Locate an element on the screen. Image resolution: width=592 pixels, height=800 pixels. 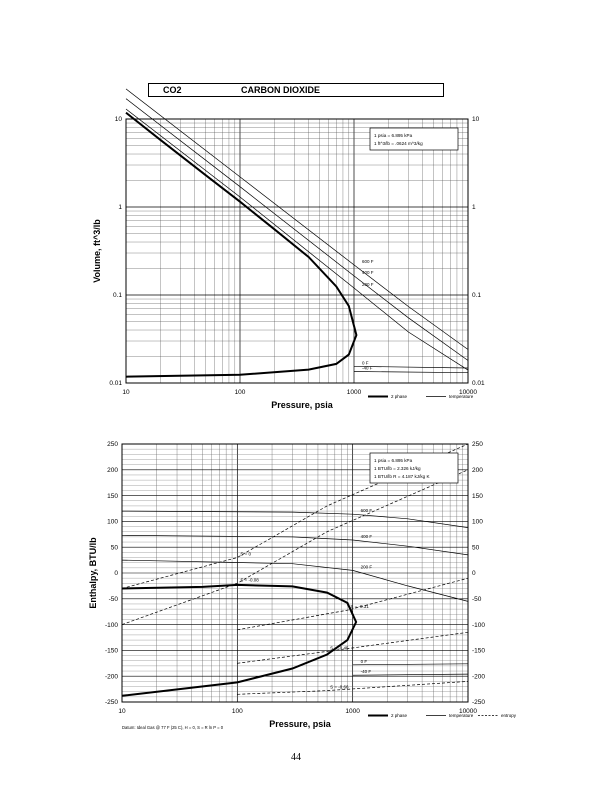
y-tick-label-right: 200 is located at coordinates (477, 470).